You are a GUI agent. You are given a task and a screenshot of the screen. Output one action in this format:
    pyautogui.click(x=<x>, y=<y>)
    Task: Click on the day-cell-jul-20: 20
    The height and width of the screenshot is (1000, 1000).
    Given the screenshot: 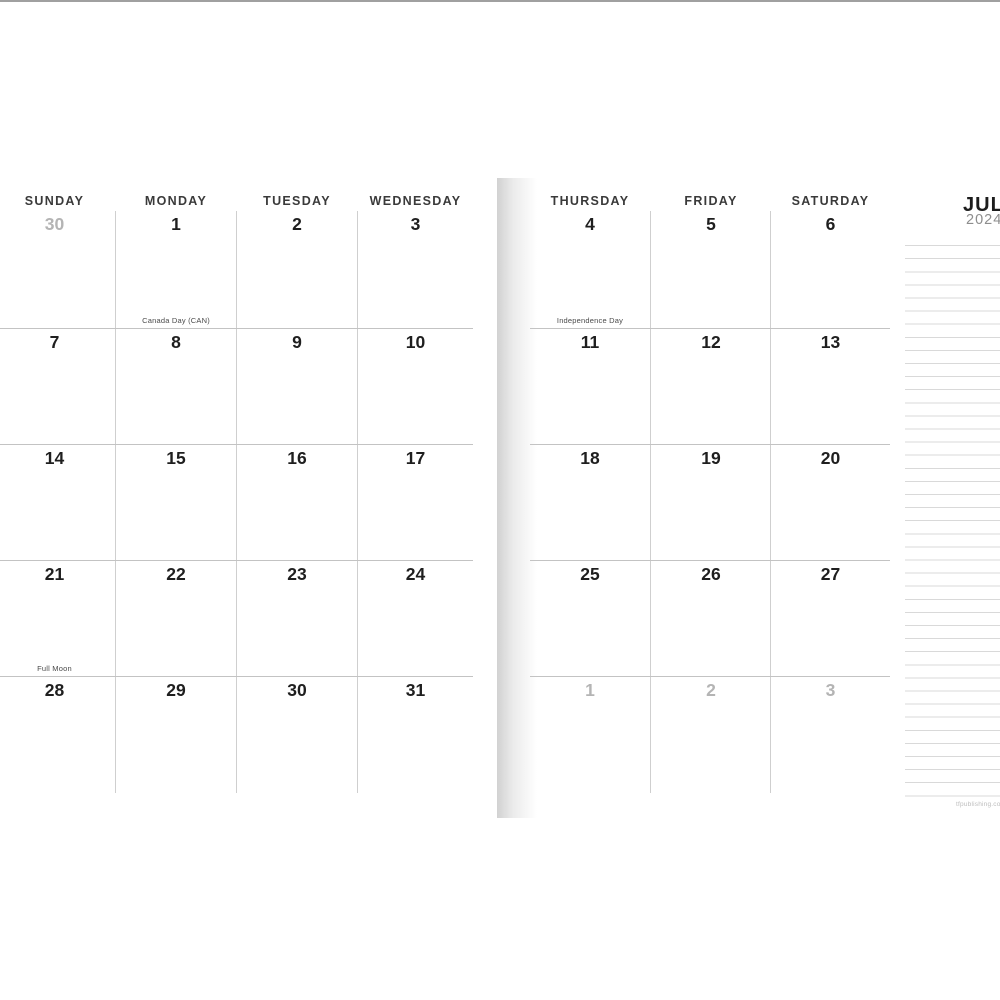 What is the action you would take?
    pyautogui.click(x=830, y=503)
    